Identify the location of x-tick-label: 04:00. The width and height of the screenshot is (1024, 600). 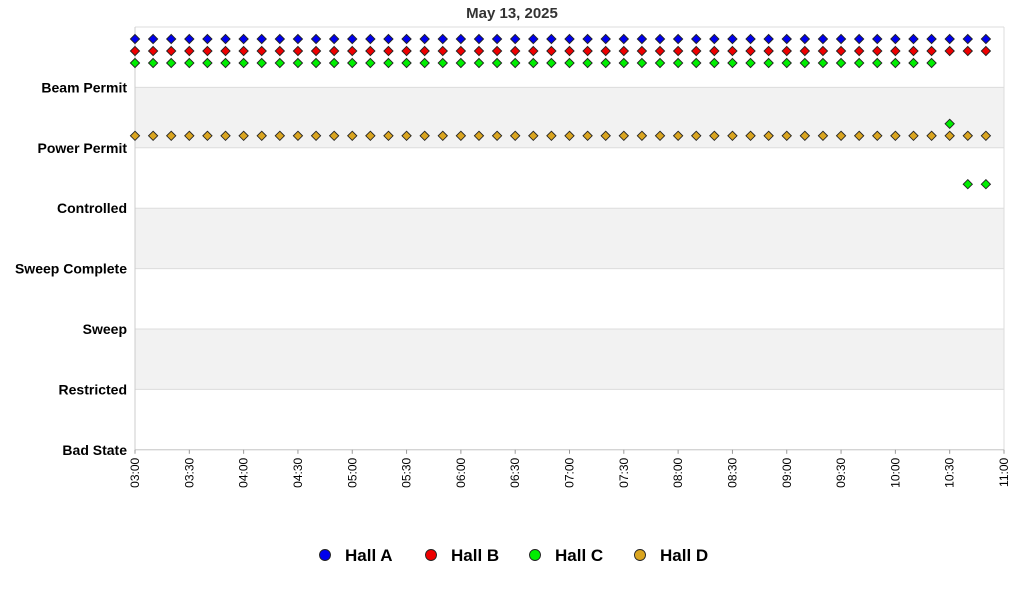
(244, 472).